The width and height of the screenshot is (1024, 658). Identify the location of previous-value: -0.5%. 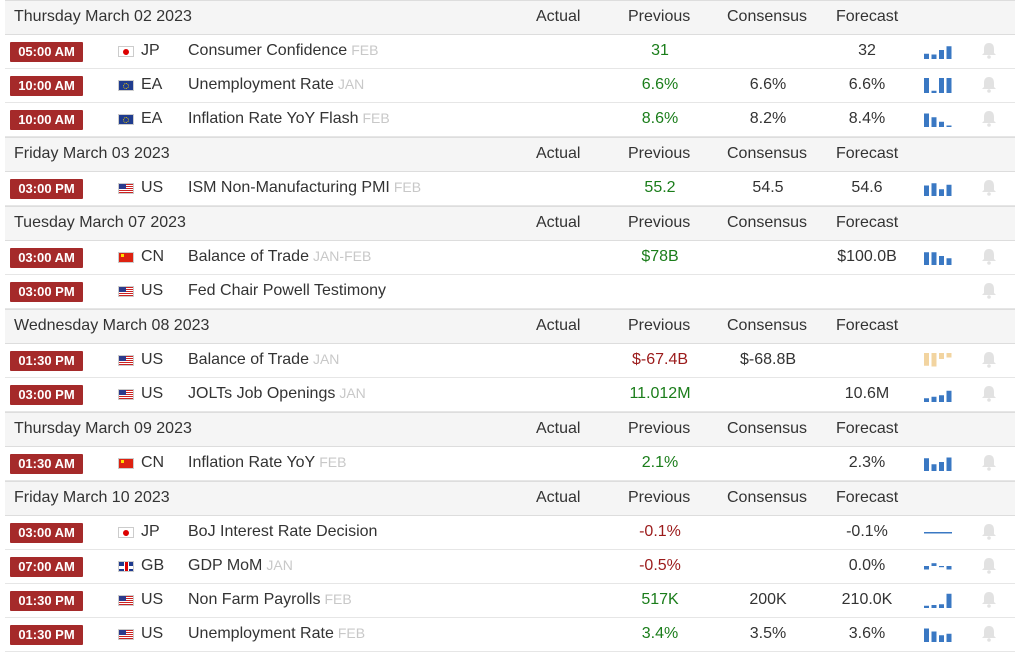
(660, 565).